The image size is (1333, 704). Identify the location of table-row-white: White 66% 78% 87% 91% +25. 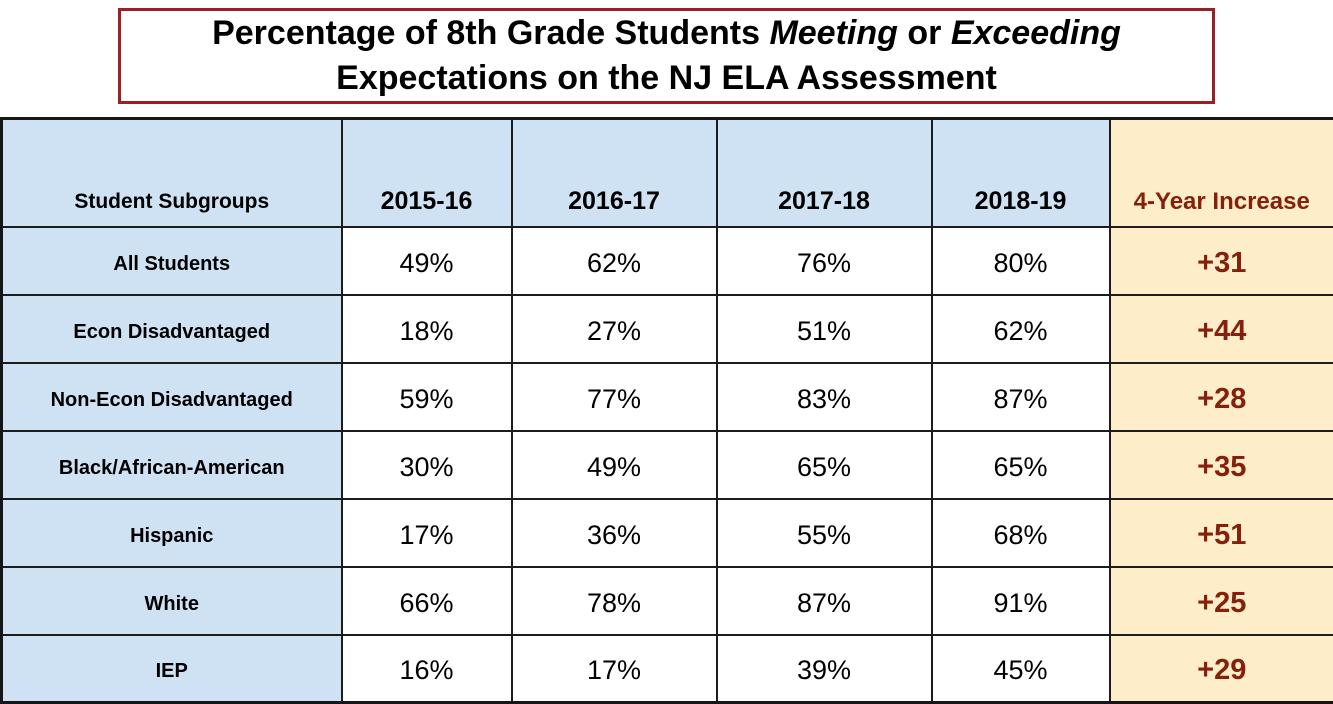
(667, 601).